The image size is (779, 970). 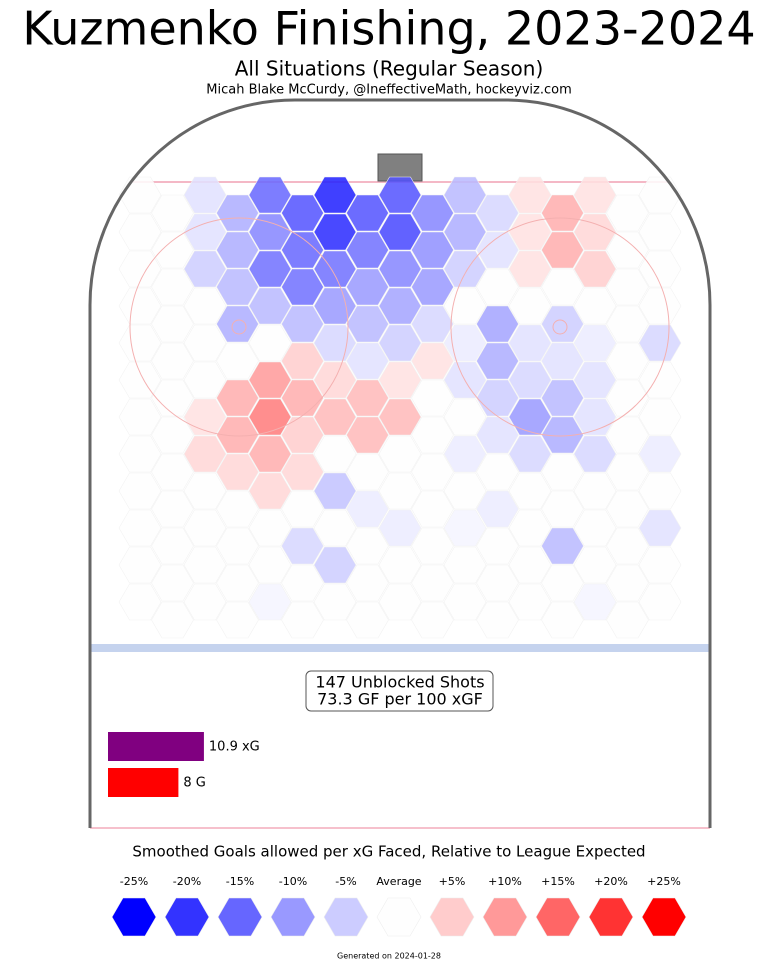 What do you see at coordinates (400, 648) in the screenshot?
I see `blue-line` at bounding box center [400, 648].